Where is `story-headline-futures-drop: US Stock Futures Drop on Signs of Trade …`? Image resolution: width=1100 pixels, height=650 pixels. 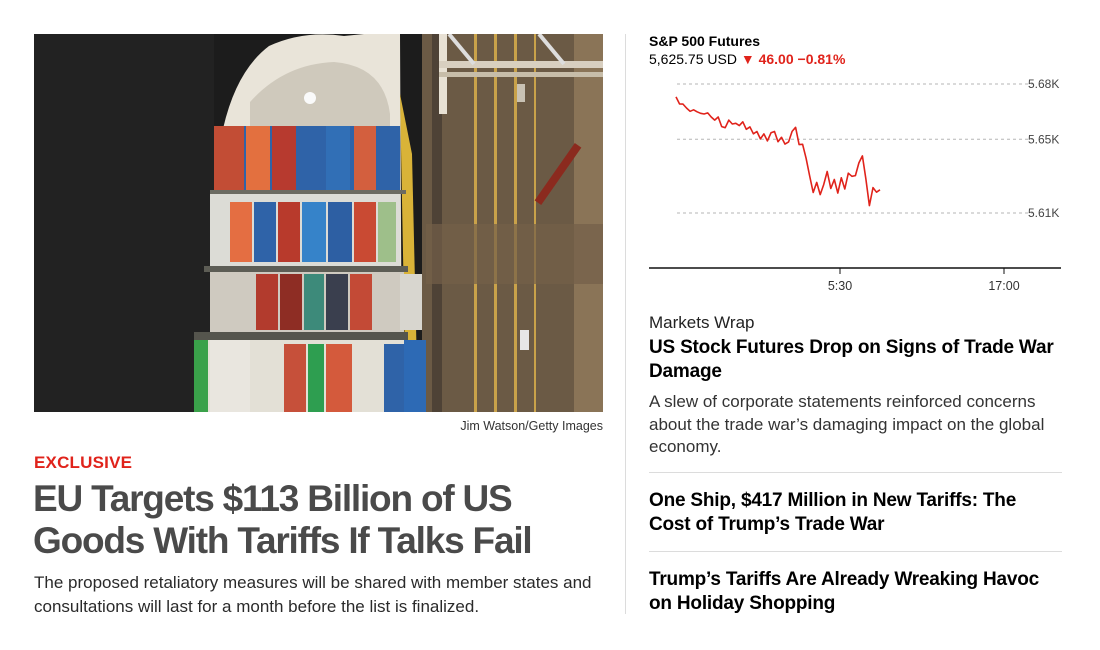 story-headline-futures-drop: US Stock Futures Drop on Signs of Trade … is located at coordinates (851, 359).